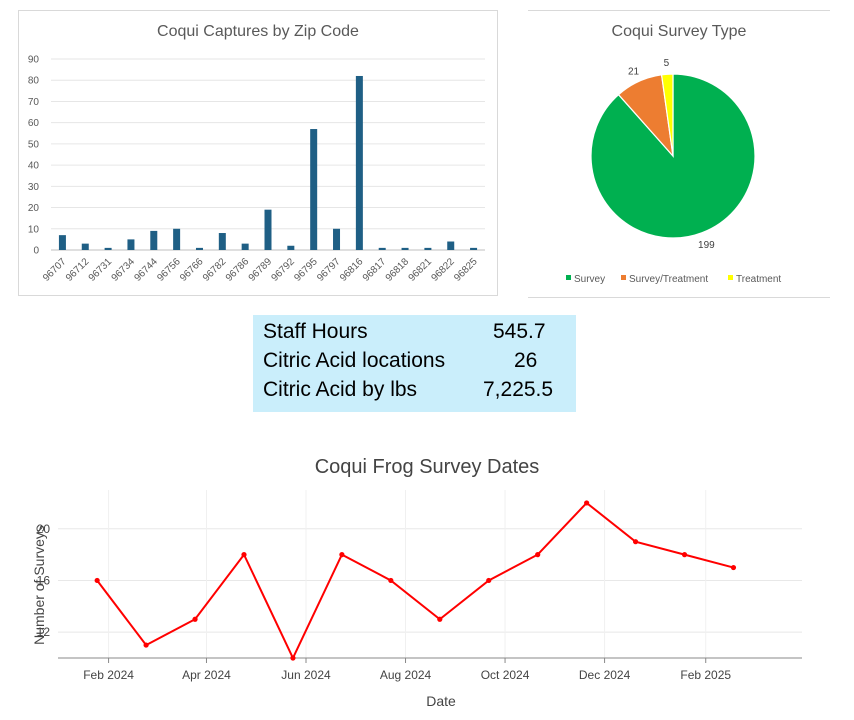  Describe the element at coordinates (705, 675) in the screenshot. I see `x-tick-label: Feb 2025` at that location.